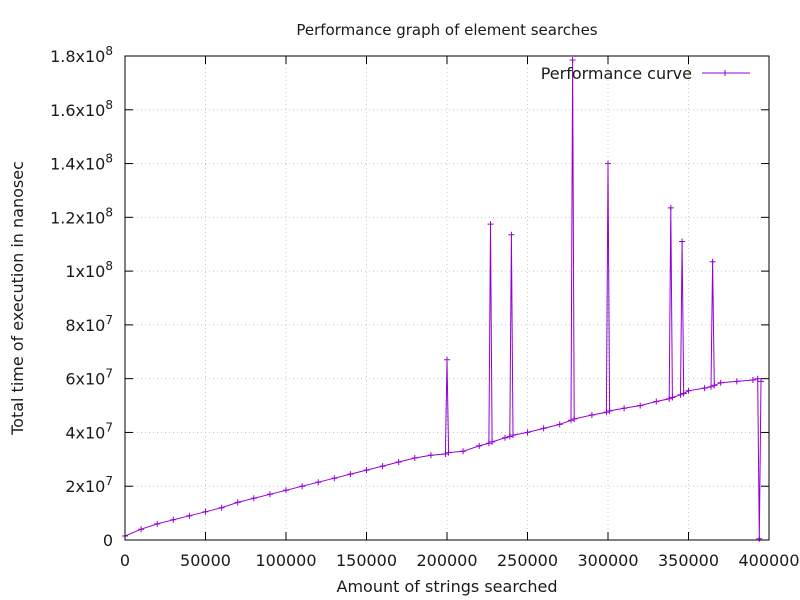 The width and height of the screenshot is (800, 600). What do you see at coordinates (89, 485) in the screenshot?
I see `y-tick-label: 2x10⁷` at bounding box center [89, 485].